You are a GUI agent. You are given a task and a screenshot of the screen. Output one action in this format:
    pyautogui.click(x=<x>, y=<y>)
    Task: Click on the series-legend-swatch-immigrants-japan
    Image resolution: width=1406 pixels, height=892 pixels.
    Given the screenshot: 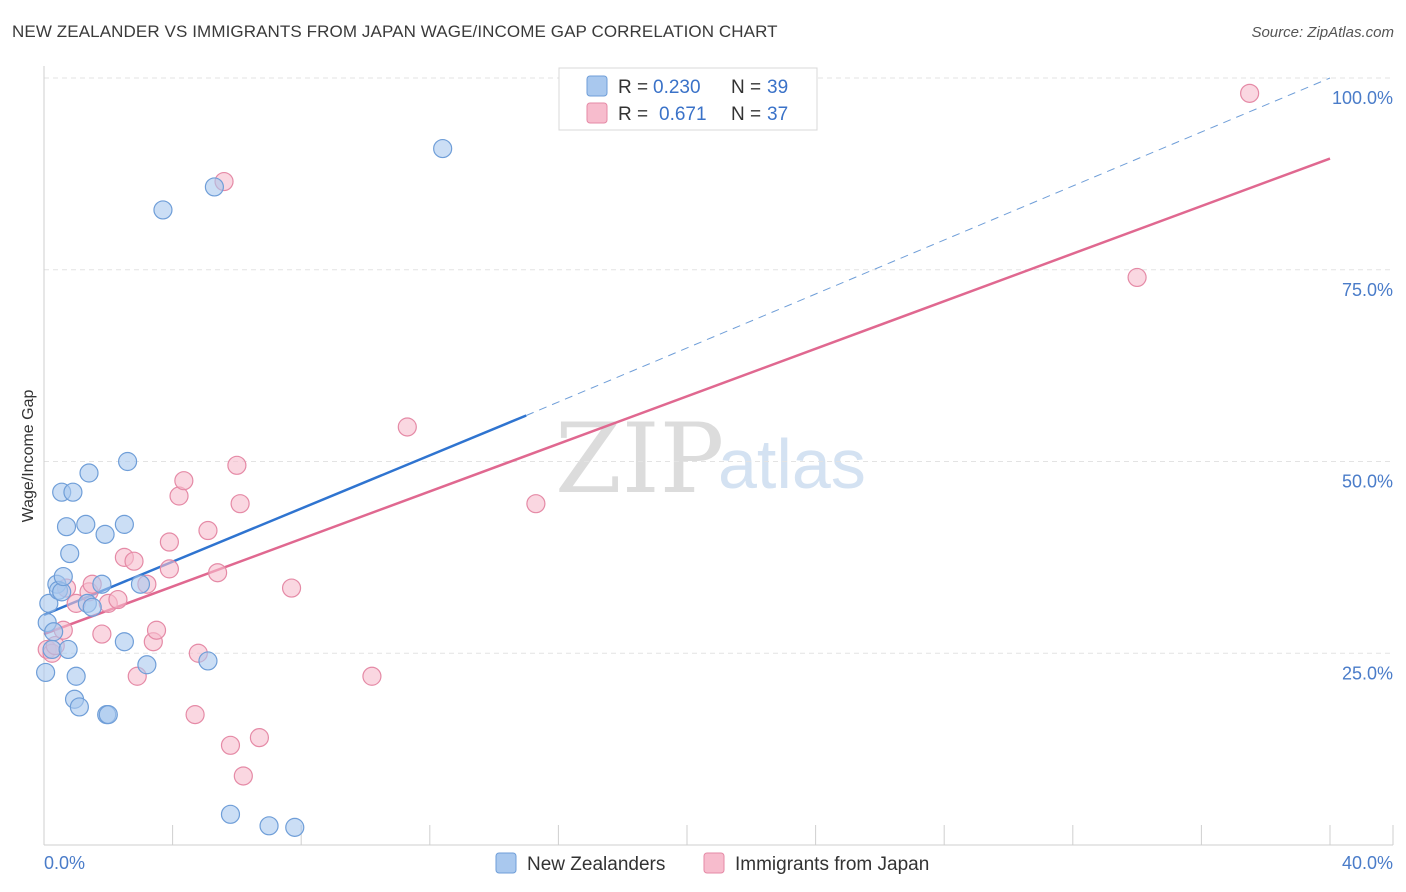 What is the action you would take?
    pyautogui.click(x=714, y=863)
    